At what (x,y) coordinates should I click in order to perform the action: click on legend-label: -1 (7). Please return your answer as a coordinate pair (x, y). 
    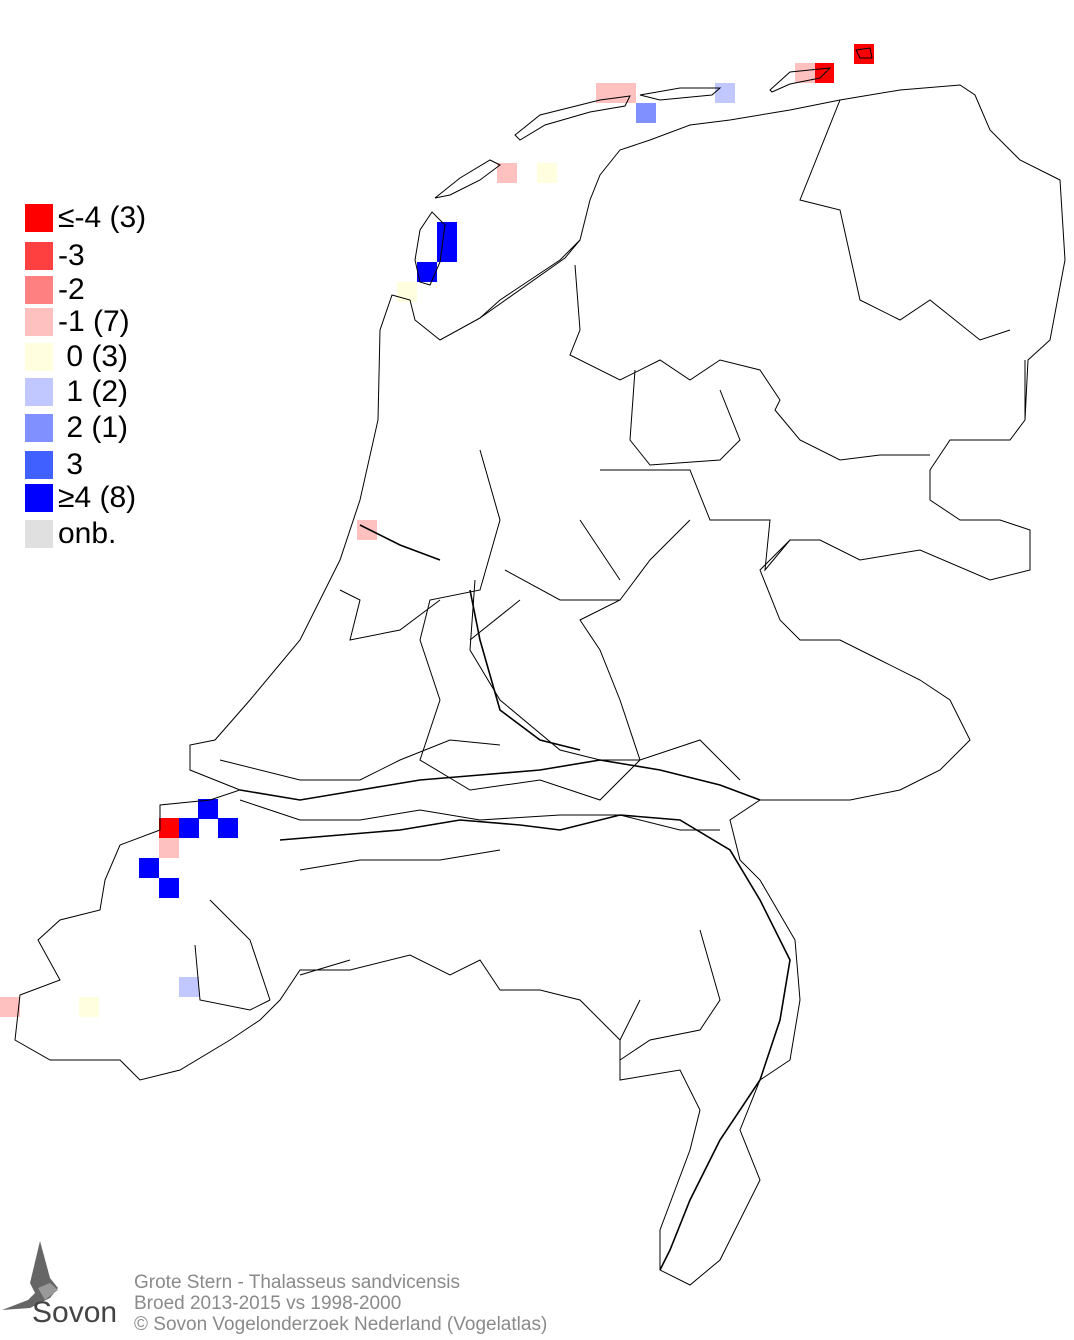
    Looking at the image, I should click on (94, 321).